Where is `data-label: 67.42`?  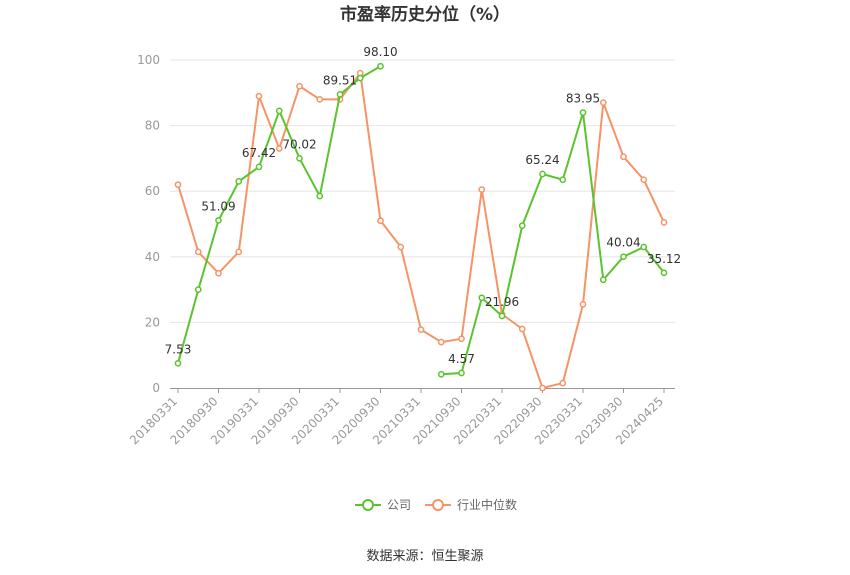 data-label: 67.42 is located at coordinates (259, 153).